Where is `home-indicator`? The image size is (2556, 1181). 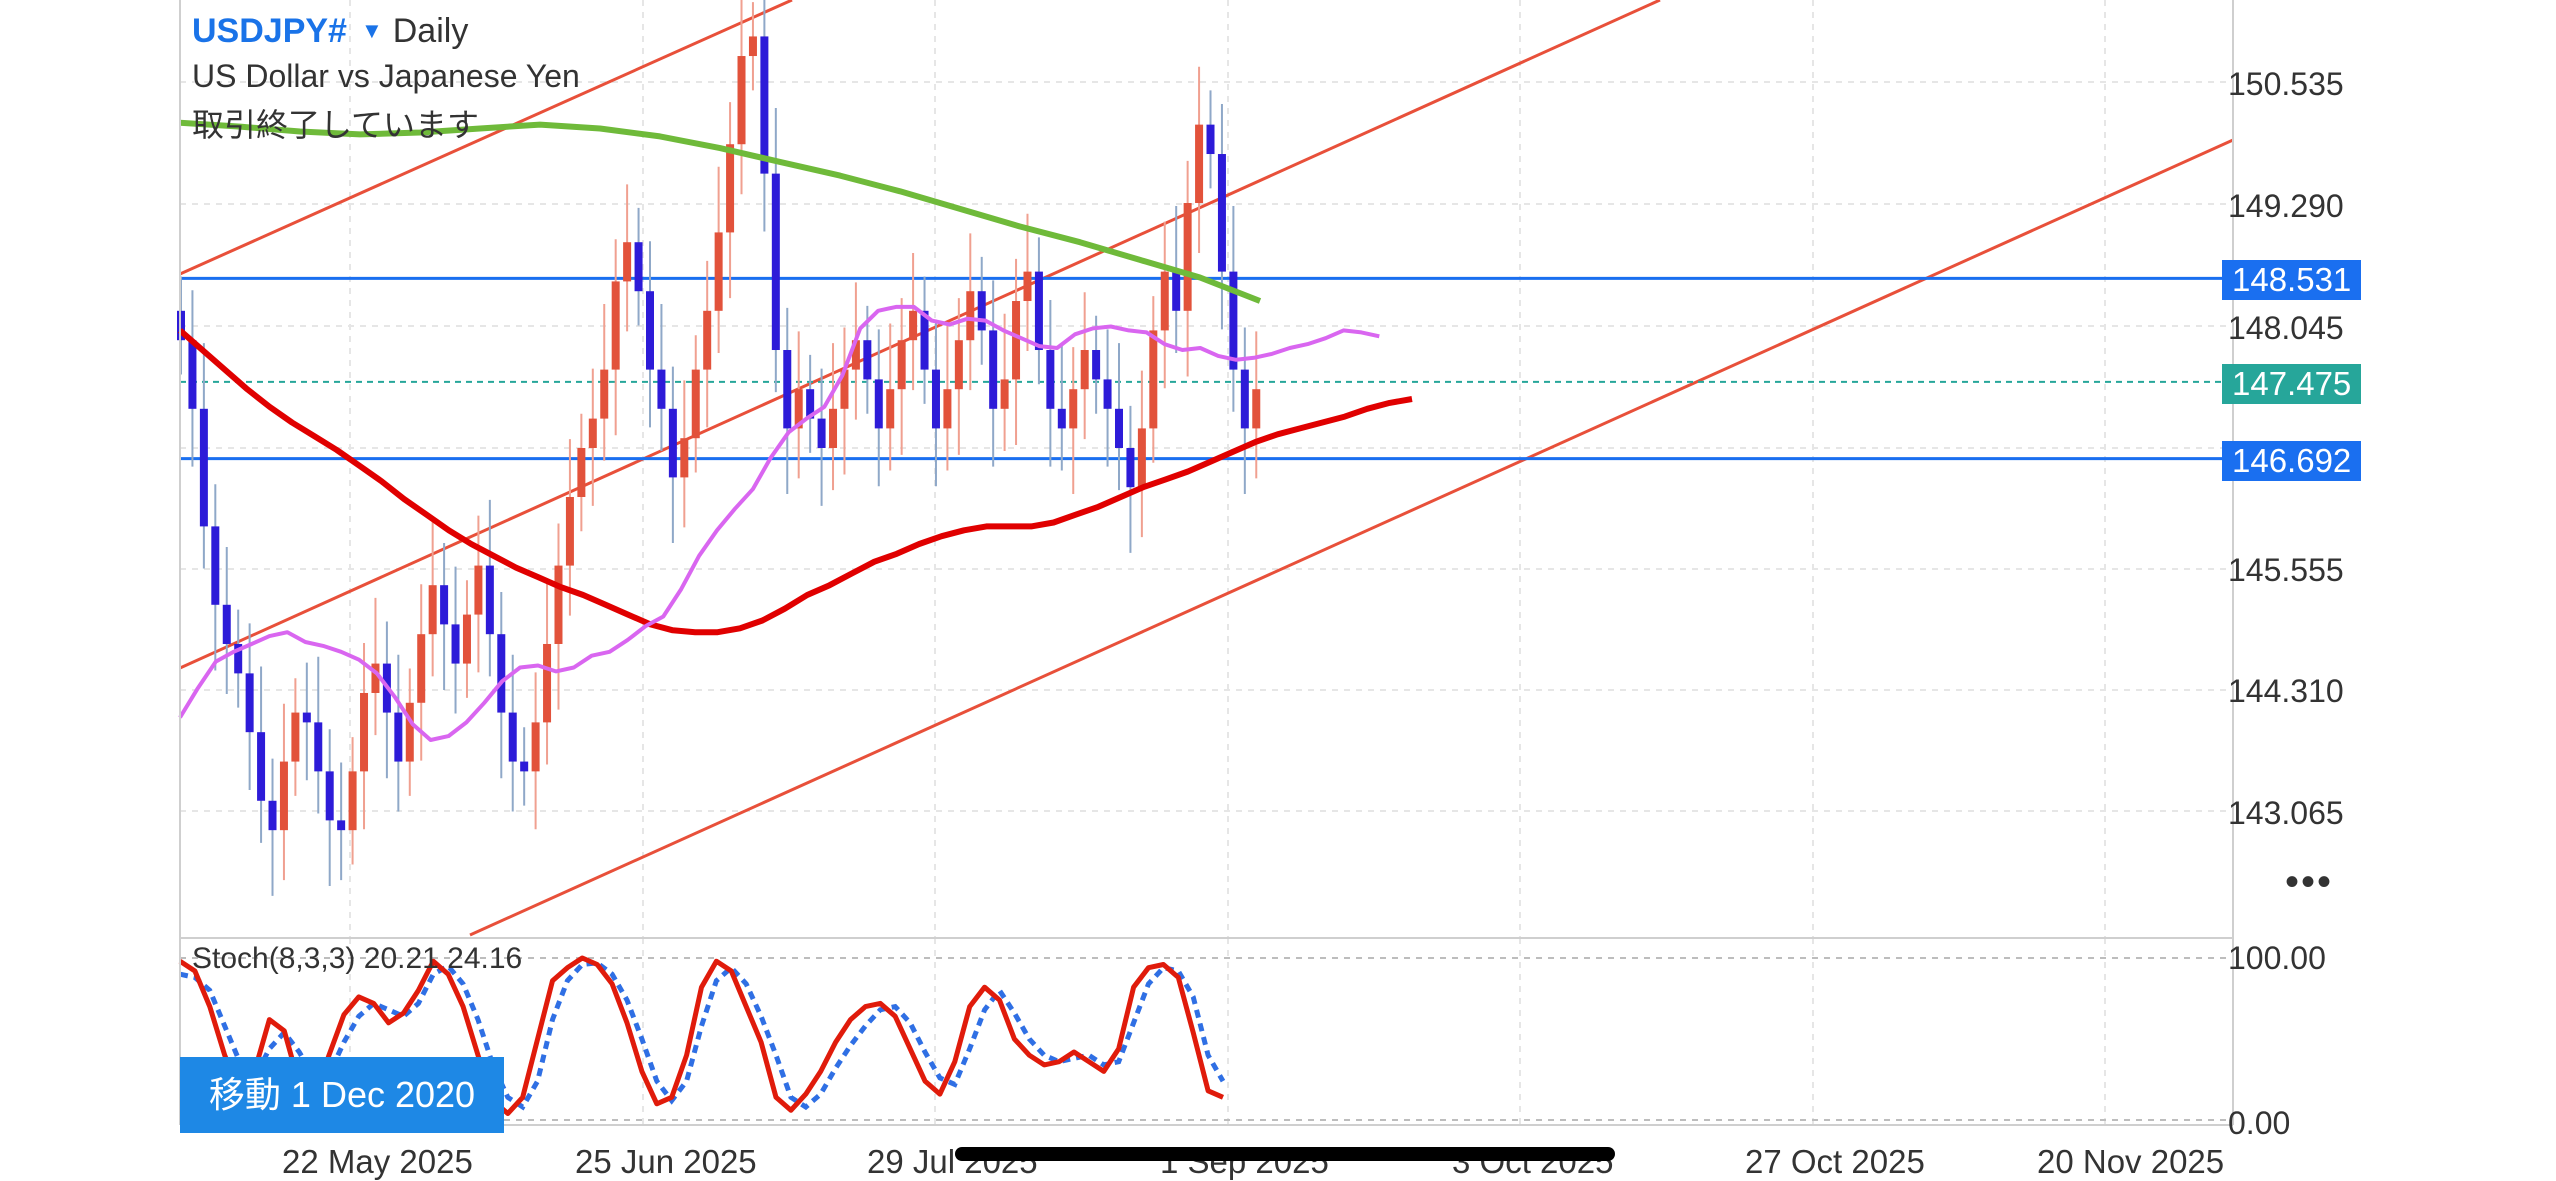
home-indicator is located at coordinates (1285, 1154).